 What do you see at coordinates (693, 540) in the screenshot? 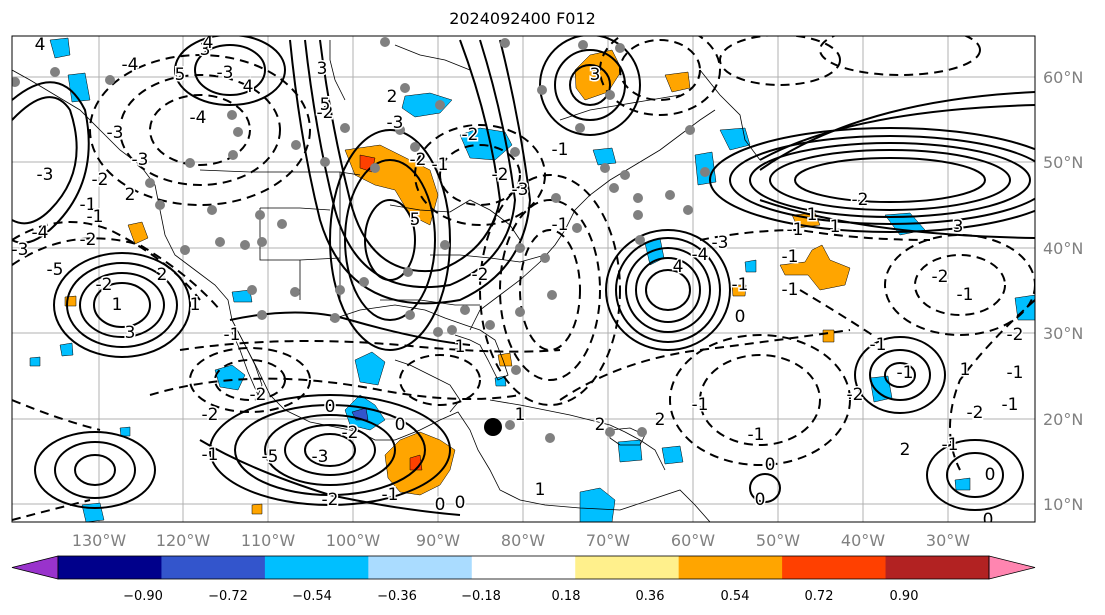
I see `lon-label-60w: 60°W` at bounding box center [693, 540].